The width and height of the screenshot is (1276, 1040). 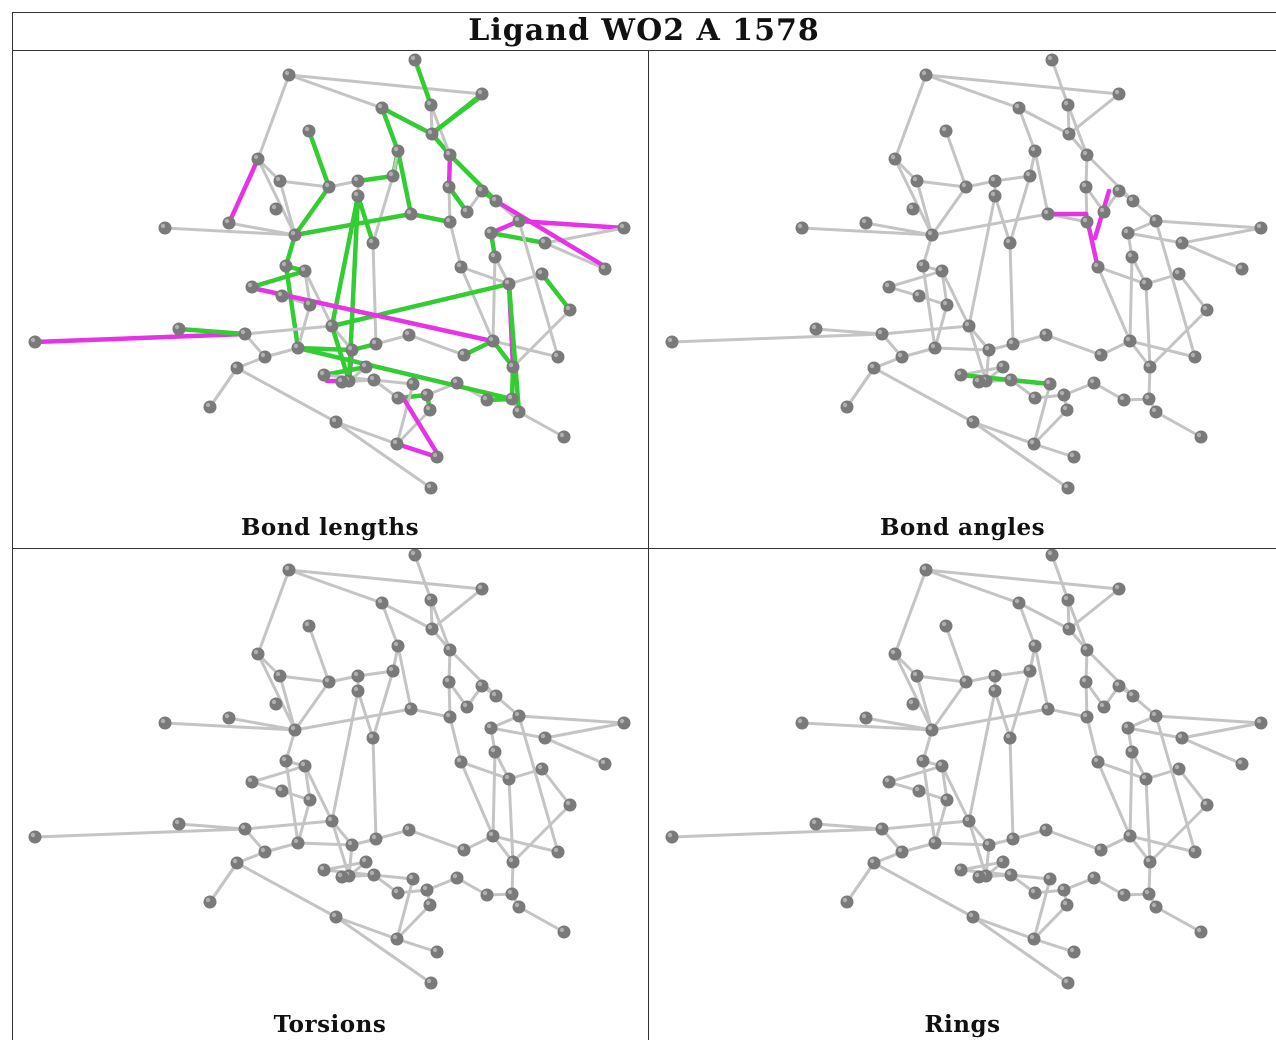 What do you see at coordinates (140, 338) in the screenshot?
I see `bond-severe-outlier` at bounding box center [140, 338].